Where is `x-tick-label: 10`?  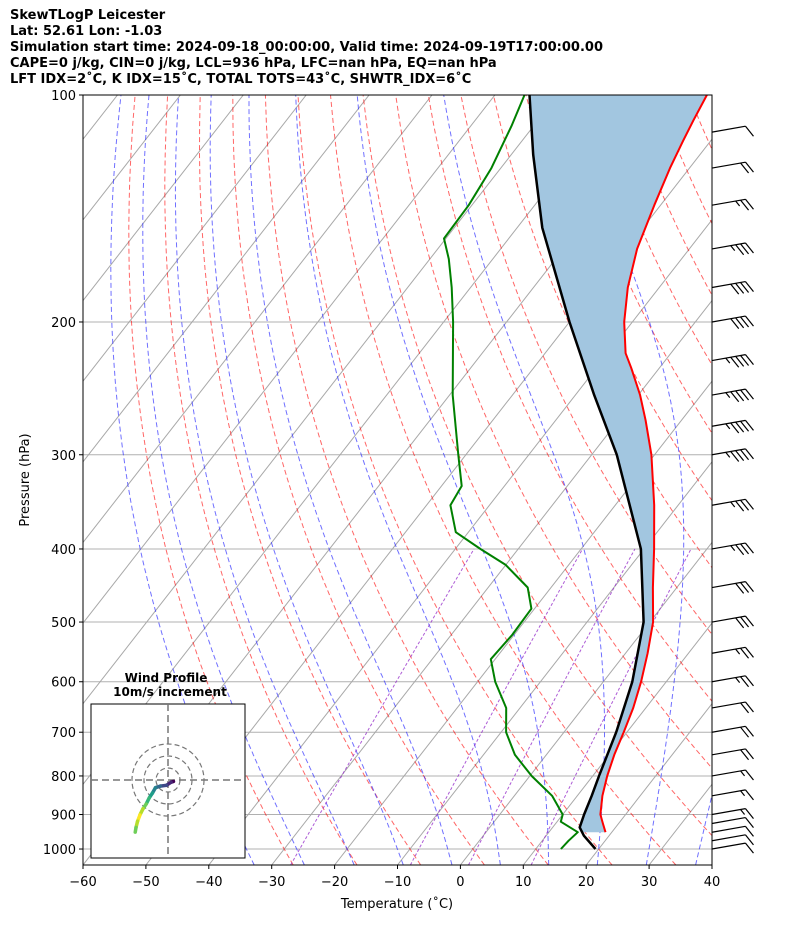
x-tick-label: 10 is located at coordinates (523, 882).